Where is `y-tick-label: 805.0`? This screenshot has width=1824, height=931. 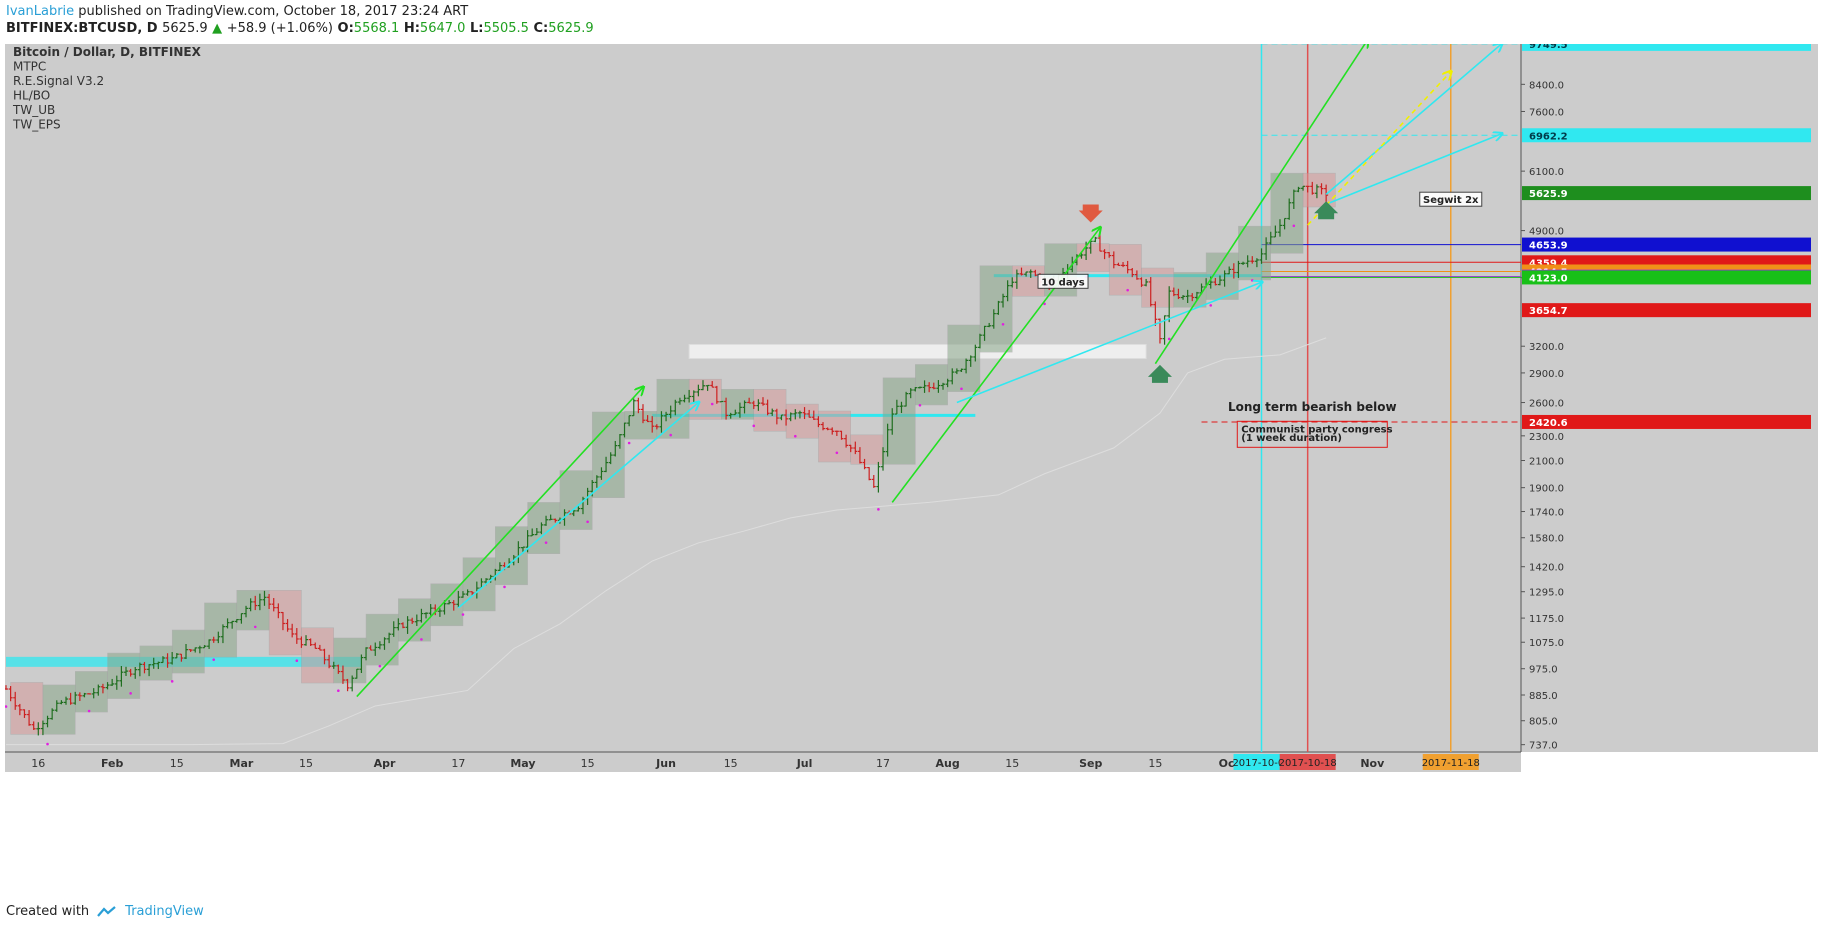 y-tick-label: 805.0 is located at coordinates (1543, 722).